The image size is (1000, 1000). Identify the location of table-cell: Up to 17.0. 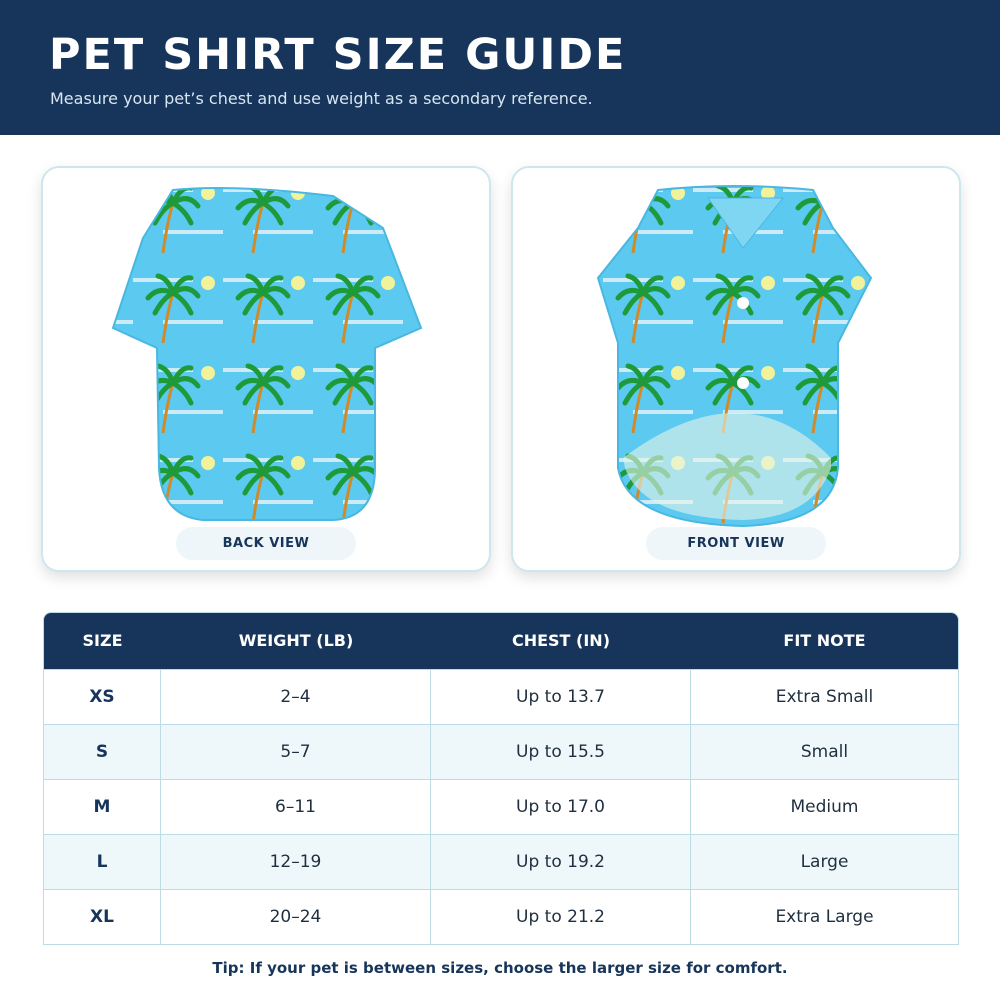
(561, 806).